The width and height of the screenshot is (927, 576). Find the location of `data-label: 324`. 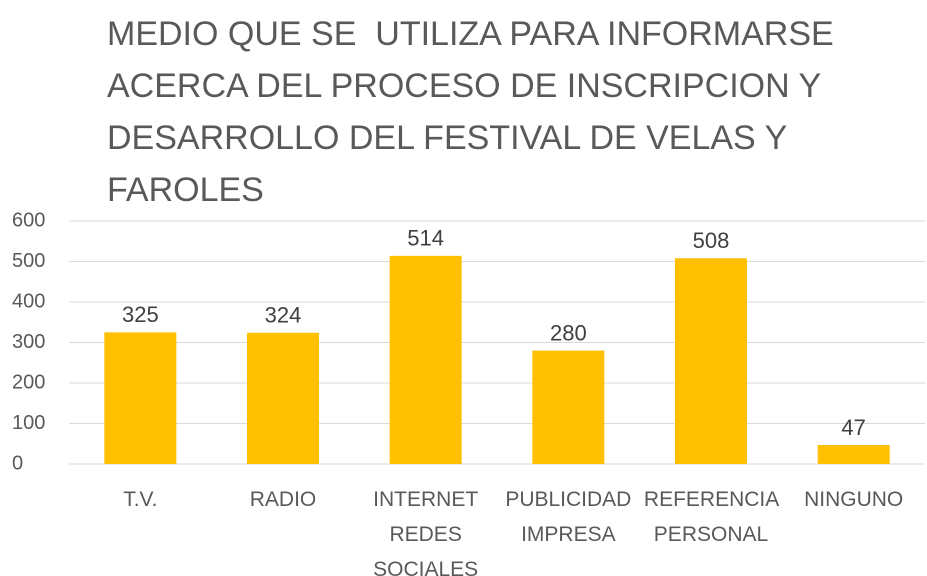

data-label: 324 is located at coordinates (283, 315).